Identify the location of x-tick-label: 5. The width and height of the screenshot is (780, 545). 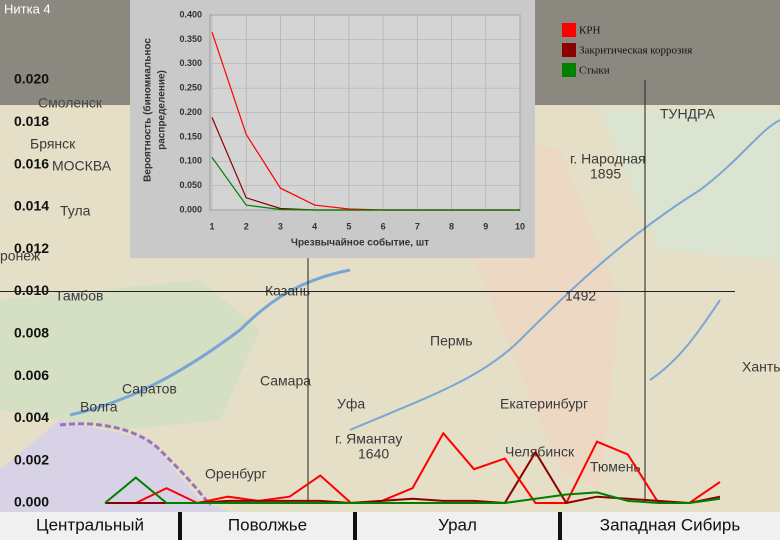
(348, 226).